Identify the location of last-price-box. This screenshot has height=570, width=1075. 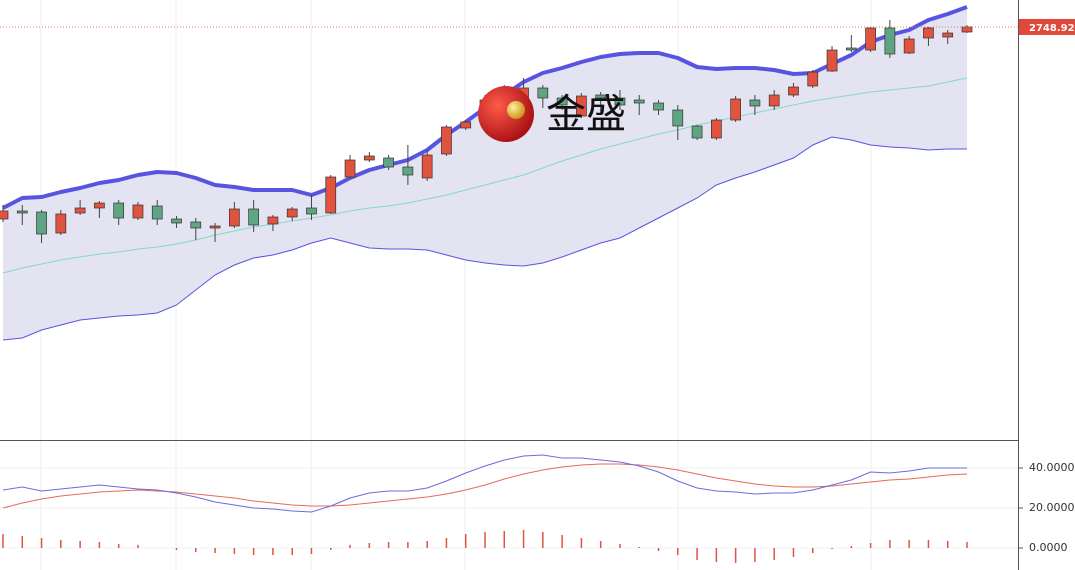
(1047, 26).